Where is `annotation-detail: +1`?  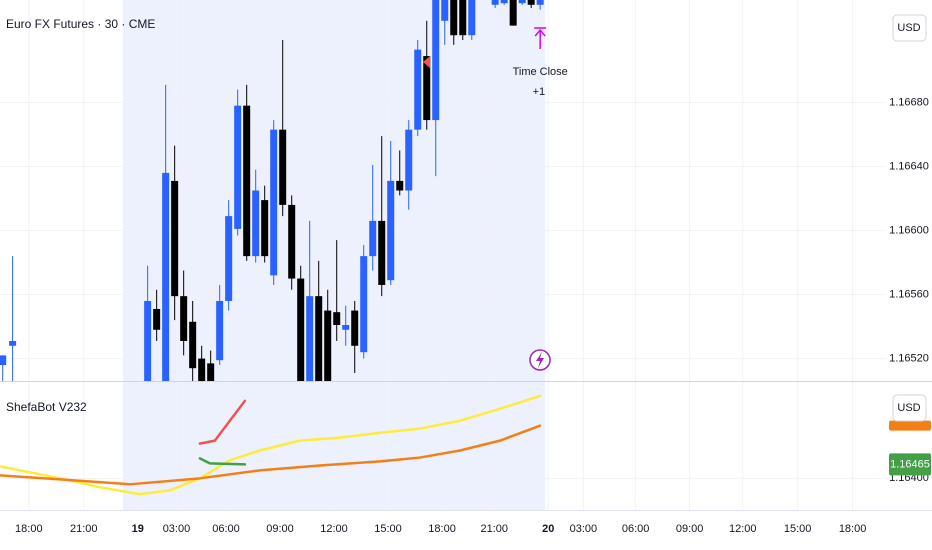
annotation-detail: +1 is located at coordinates (539, 92).